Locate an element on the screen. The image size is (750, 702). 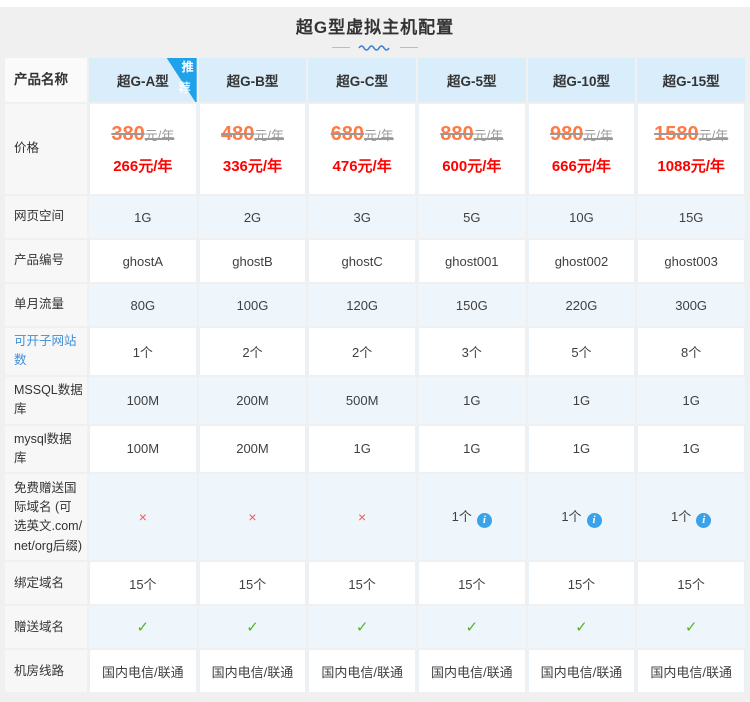
new-price: 336元/年 is located at coordinates (252, 166).